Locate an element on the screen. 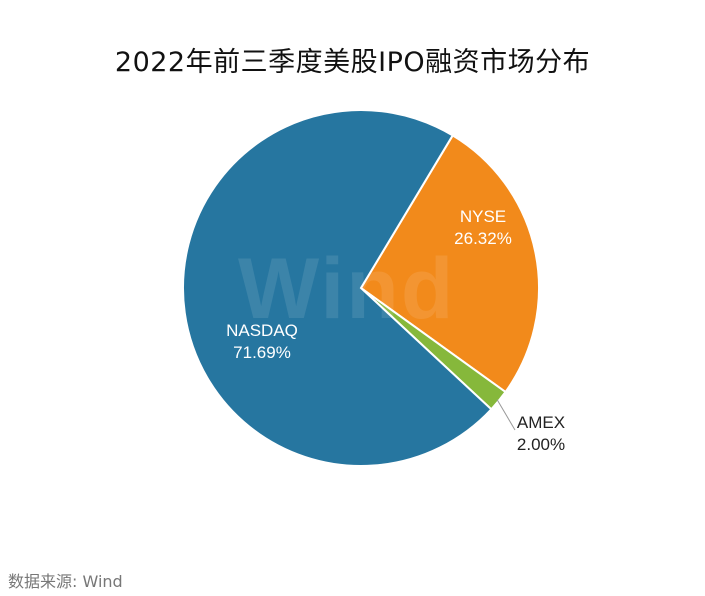 Image resolution: width=705 pixels, height=596 pixels. source-note: 数据来源: Wind is located at coordinates (65, 581).